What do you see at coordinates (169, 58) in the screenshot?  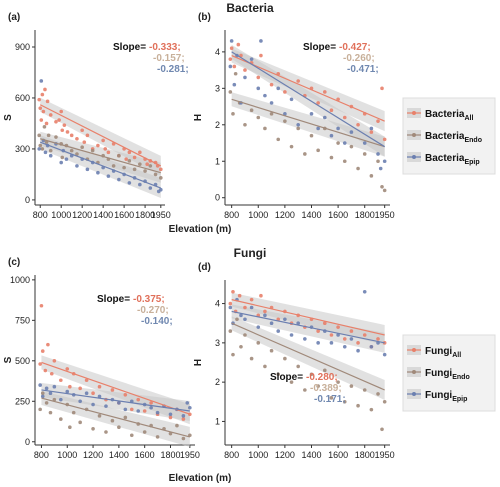 I see `slope-value-endo: -0.157;` at bounding box center [169, 58].